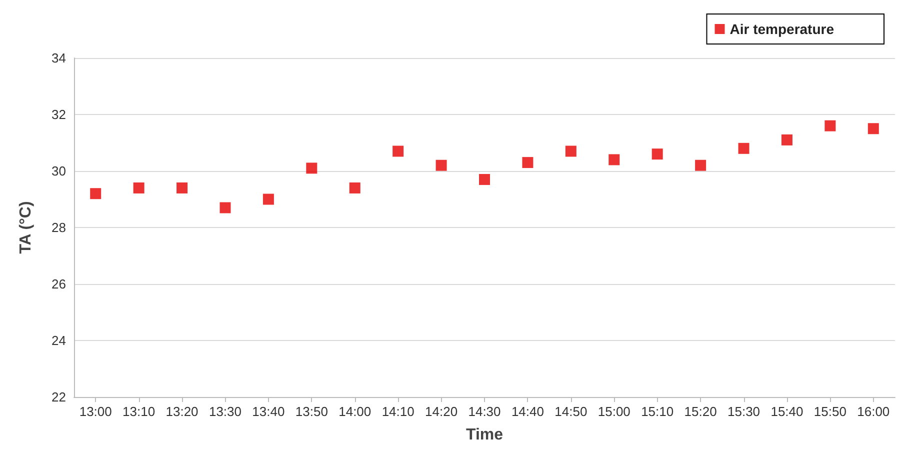 The height and width of the screenshot is (459, 908). I want to click on x-tick-label: 13:40, so click(268, 411).